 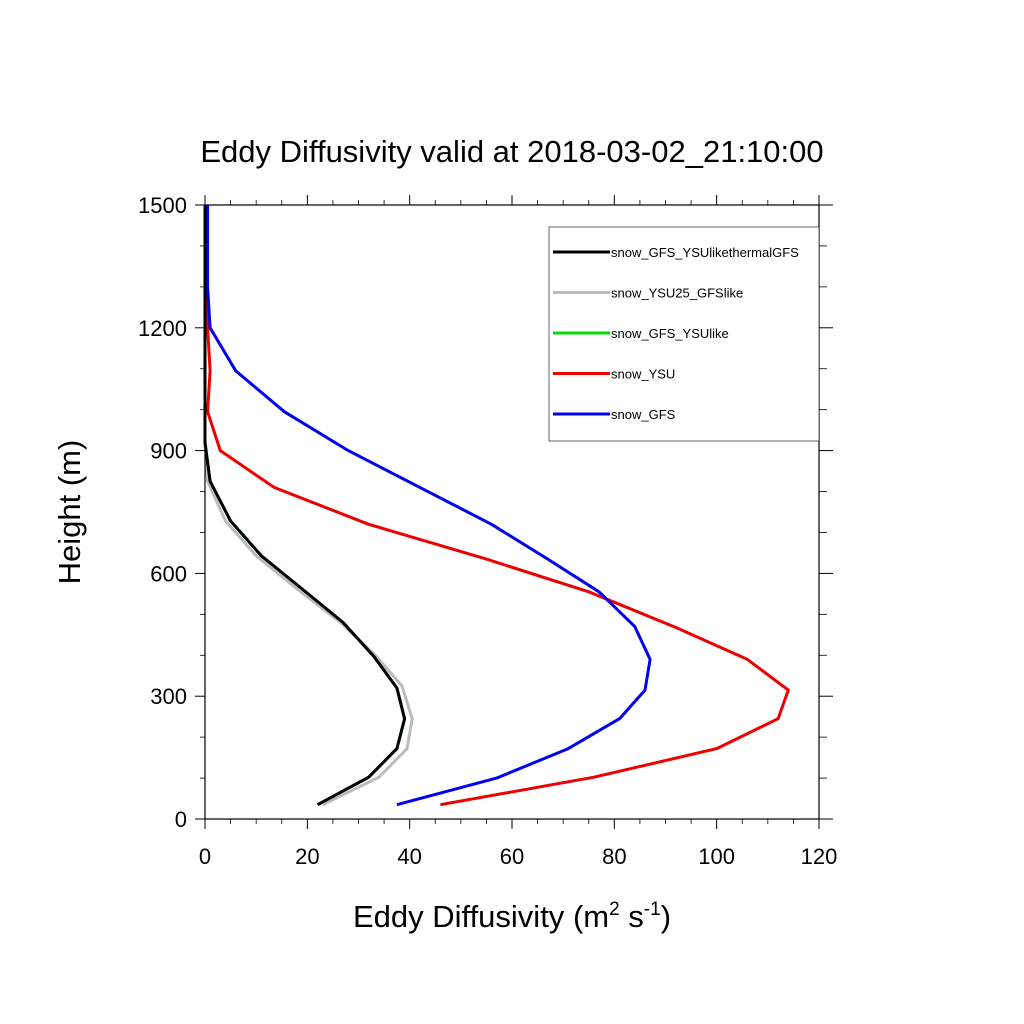 What do you see at coordinates (632, 916) in the screenshot?
I see `x-axis-unit-mid: s` at bounding box center [632, 916].